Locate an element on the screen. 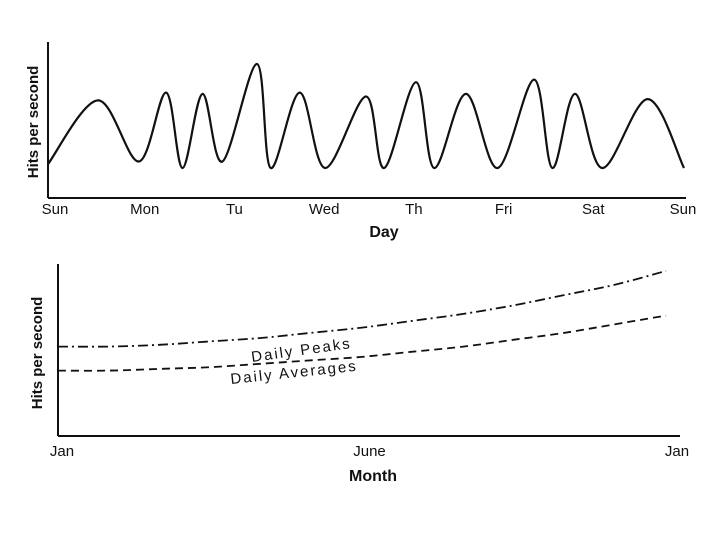  yearly-tick-0: Jan is located at coordinates (62, 451).